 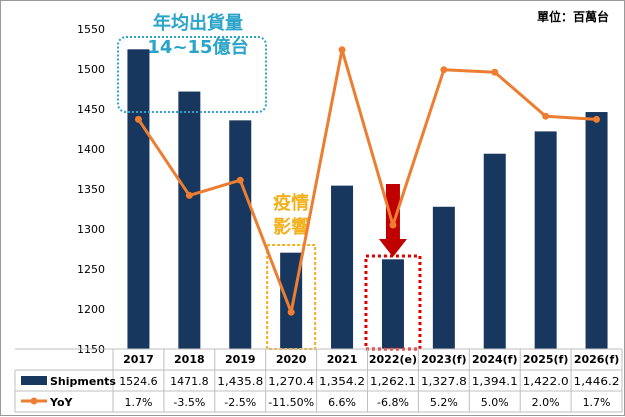 I want to click on y-tick-label: 1450, so click(x=91, y=109).